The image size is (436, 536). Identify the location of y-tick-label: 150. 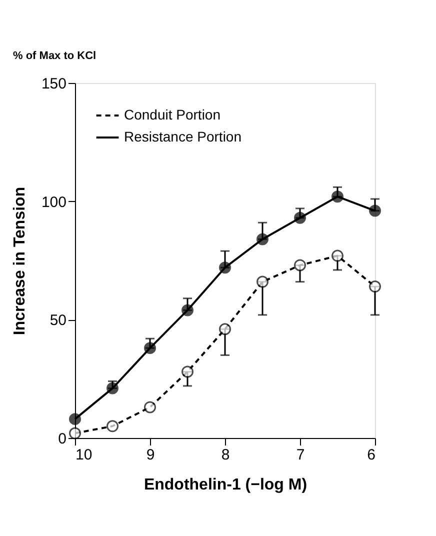
(53, 84).